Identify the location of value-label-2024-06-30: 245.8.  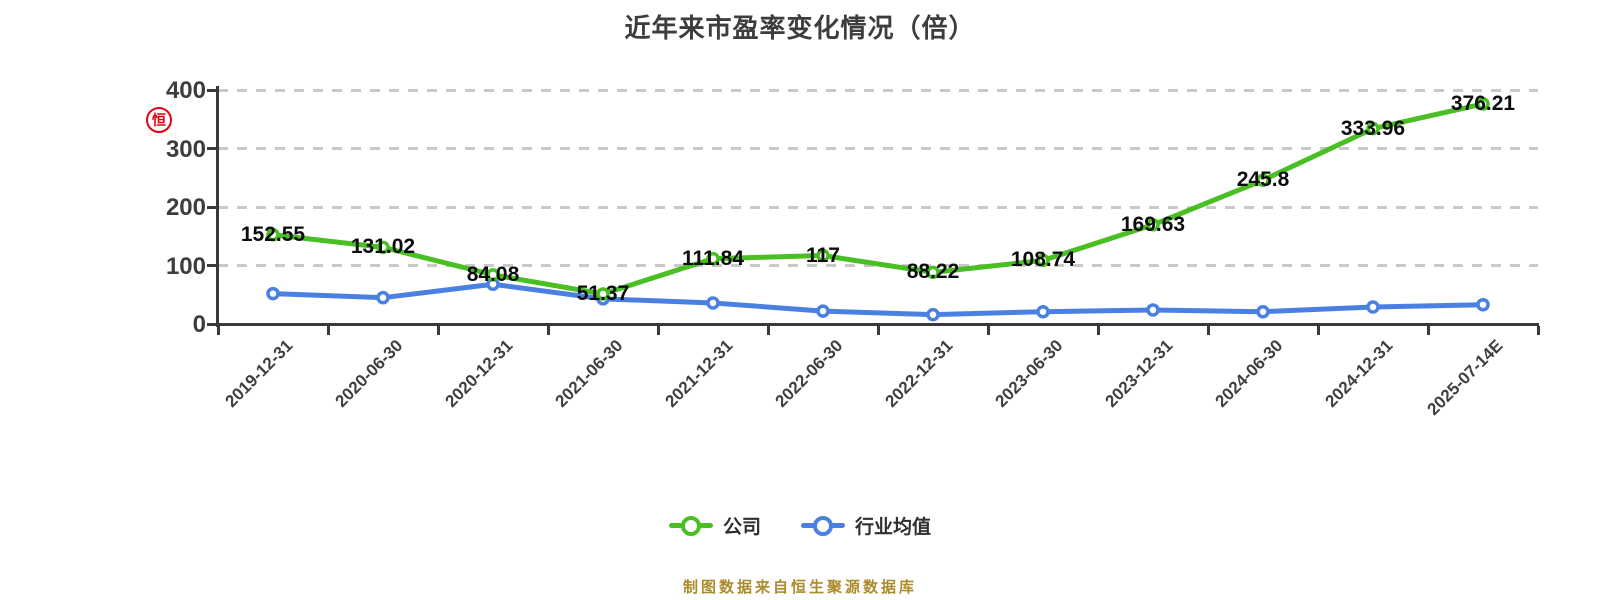
(1263, 180).